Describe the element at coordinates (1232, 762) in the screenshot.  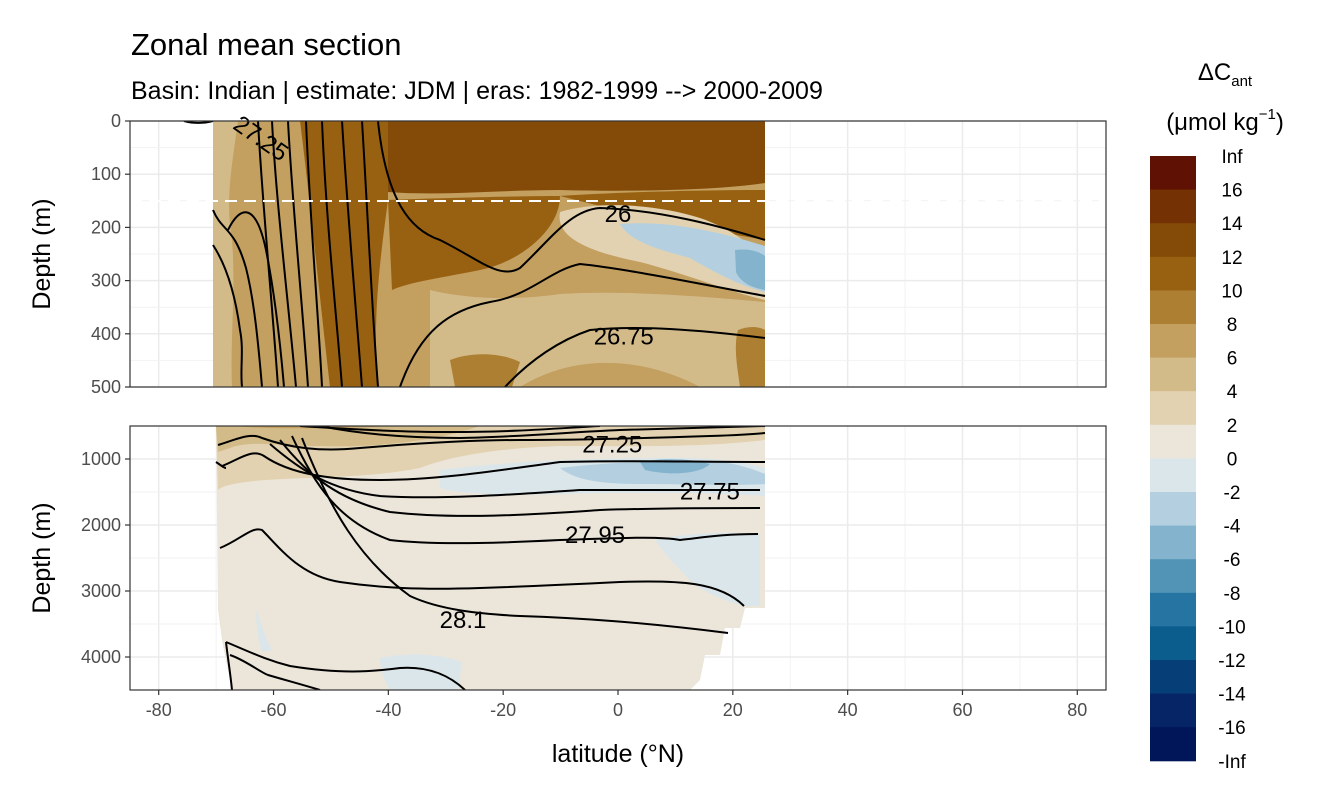
I see `legend-label: -Inf` at that location.